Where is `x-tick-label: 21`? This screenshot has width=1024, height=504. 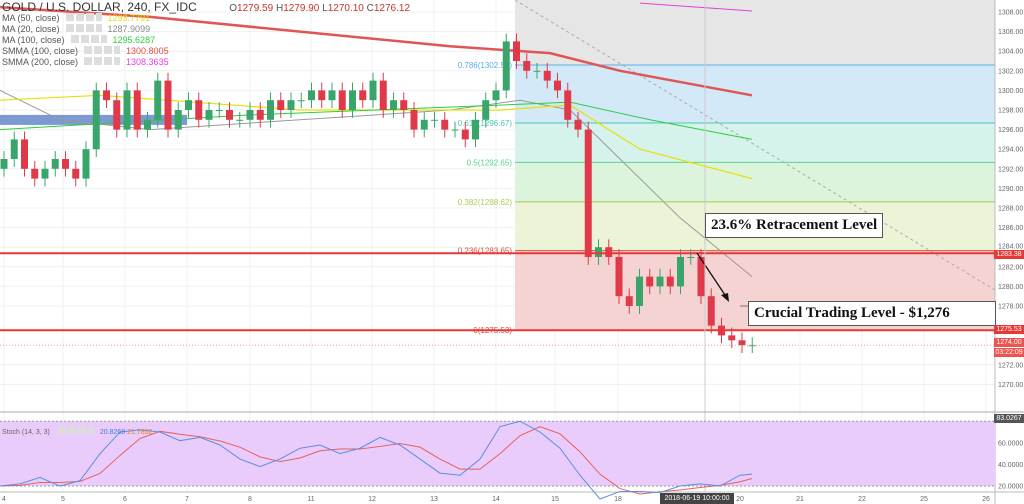
x-tick-label: 21 is located at coordinates (800, 499).